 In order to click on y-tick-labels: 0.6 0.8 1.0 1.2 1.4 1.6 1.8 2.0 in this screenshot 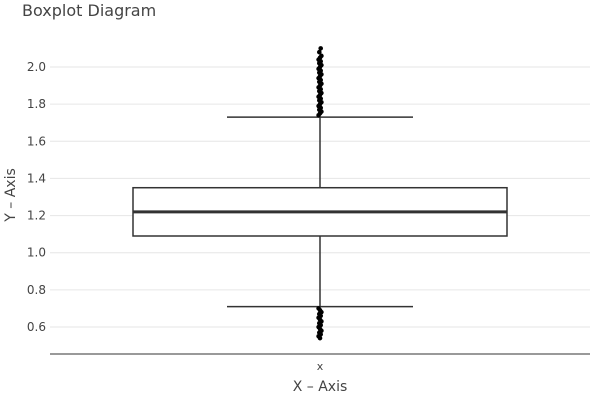, I will do `click(36, 197)`.